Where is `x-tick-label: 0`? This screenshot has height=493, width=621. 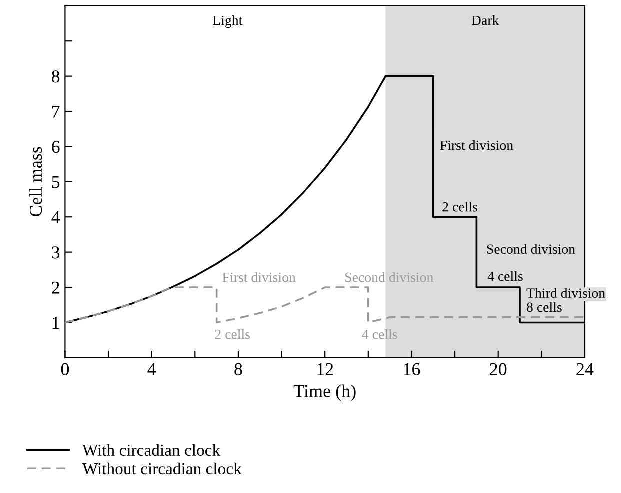
x-tick-label: 0 is located at coordinates (65, 369).